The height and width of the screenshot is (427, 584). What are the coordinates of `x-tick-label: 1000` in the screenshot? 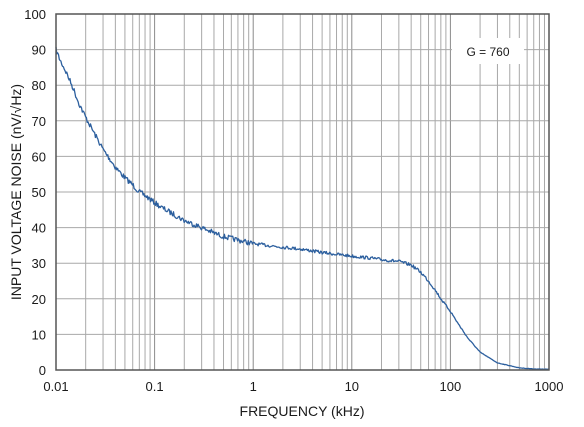 It's located at (549, 386).